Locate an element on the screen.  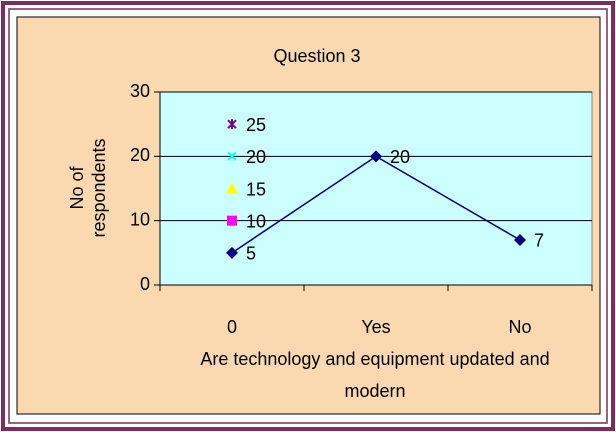
data-label: 7 is located at coordinates (539, 241).